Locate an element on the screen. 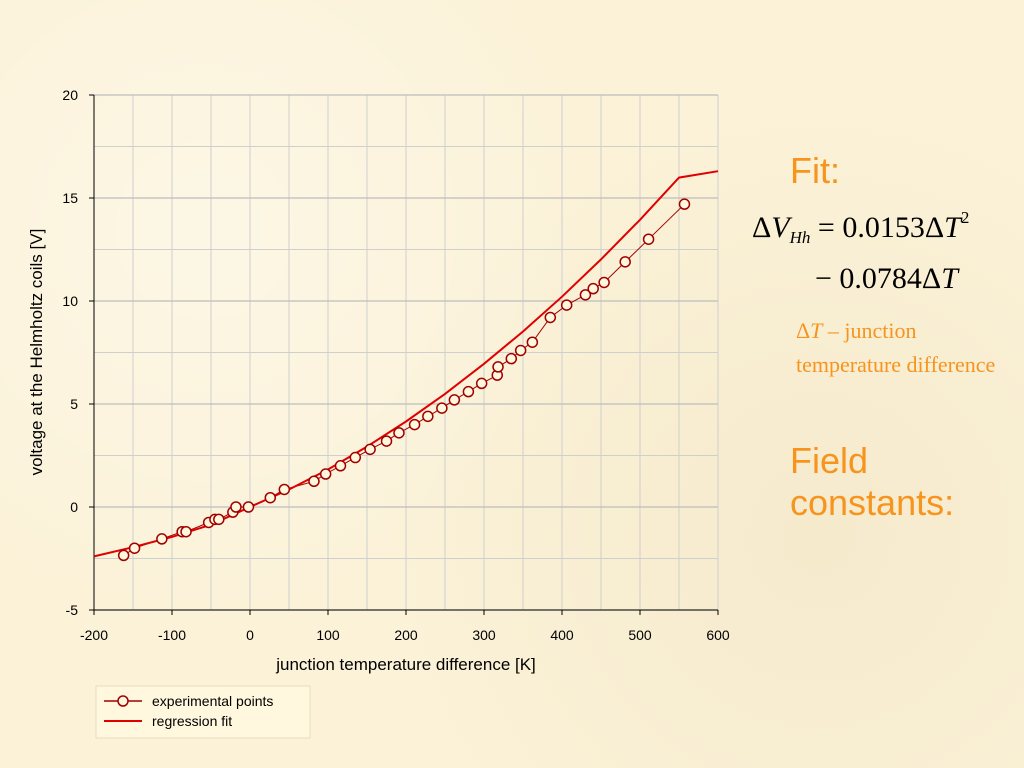 Image resolution: width=1024 pixels, height=768 pixels. legend-points-marker is located at coordinates (123, 701).